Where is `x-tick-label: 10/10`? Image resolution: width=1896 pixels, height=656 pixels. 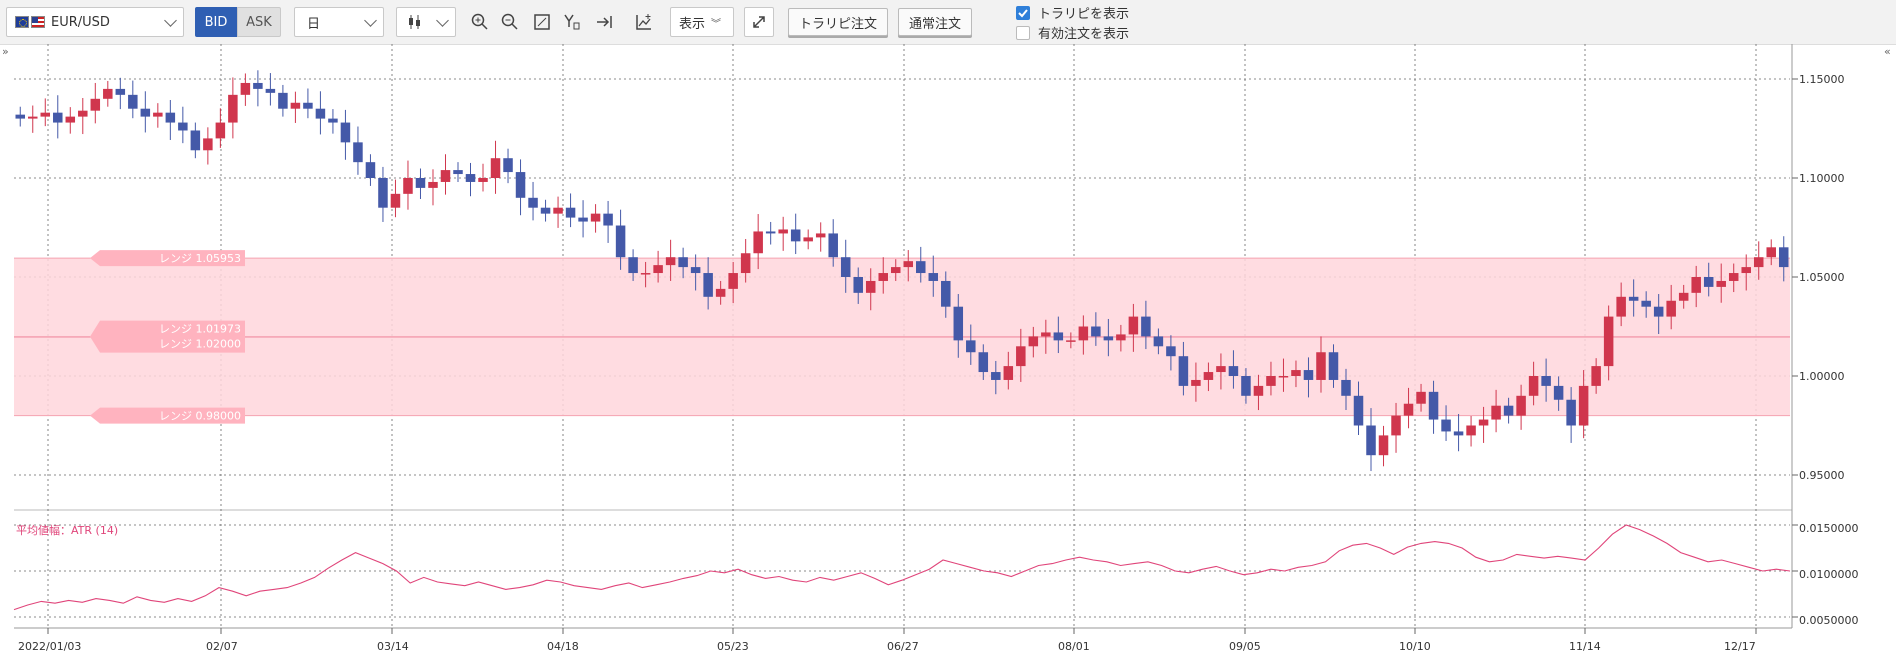
x-tick-label: 10/10 is located at coordinates (1415, 646).